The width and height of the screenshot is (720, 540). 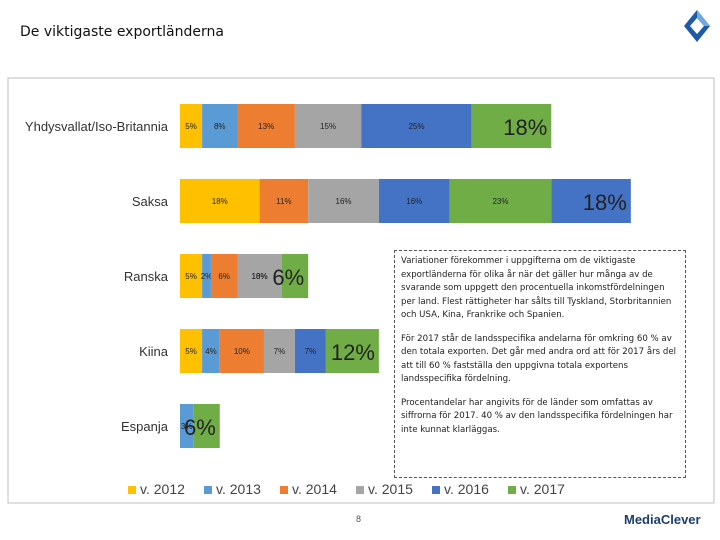 I want to click on category-label: Yhdysvallat/Iso-Britannia, so click(x=97, y=126).